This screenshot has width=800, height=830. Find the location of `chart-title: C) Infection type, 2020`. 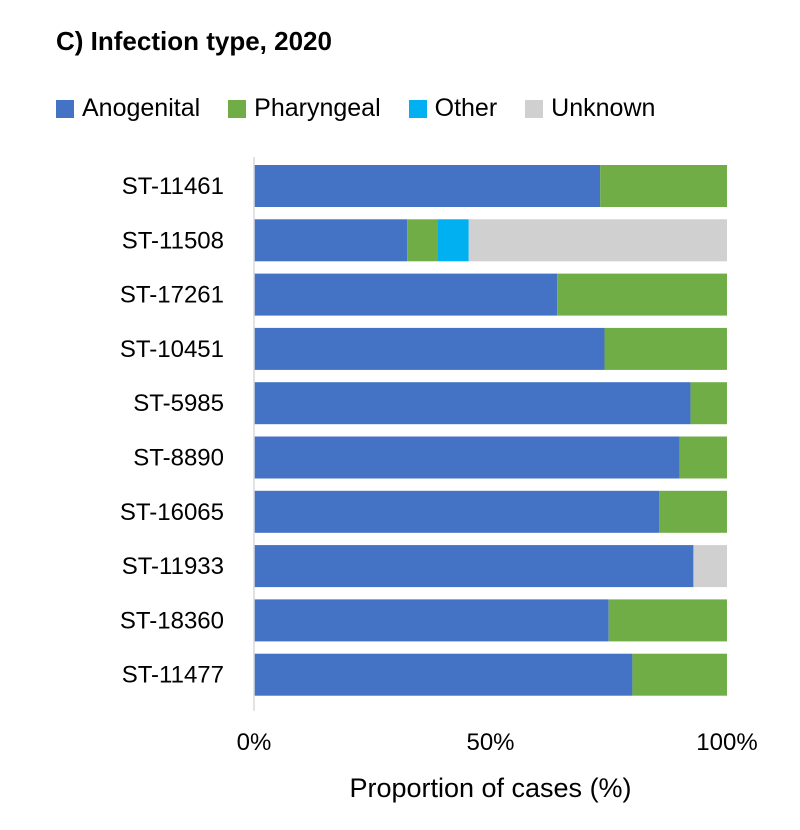

chart-title: C) Infection type, 2020 is located at coordinates (194, 41).